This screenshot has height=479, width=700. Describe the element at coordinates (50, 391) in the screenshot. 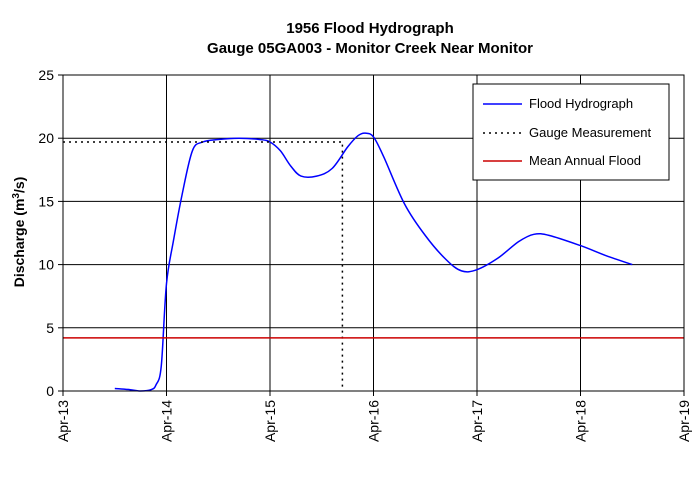

I see `y-tick-label: 0` at that location.